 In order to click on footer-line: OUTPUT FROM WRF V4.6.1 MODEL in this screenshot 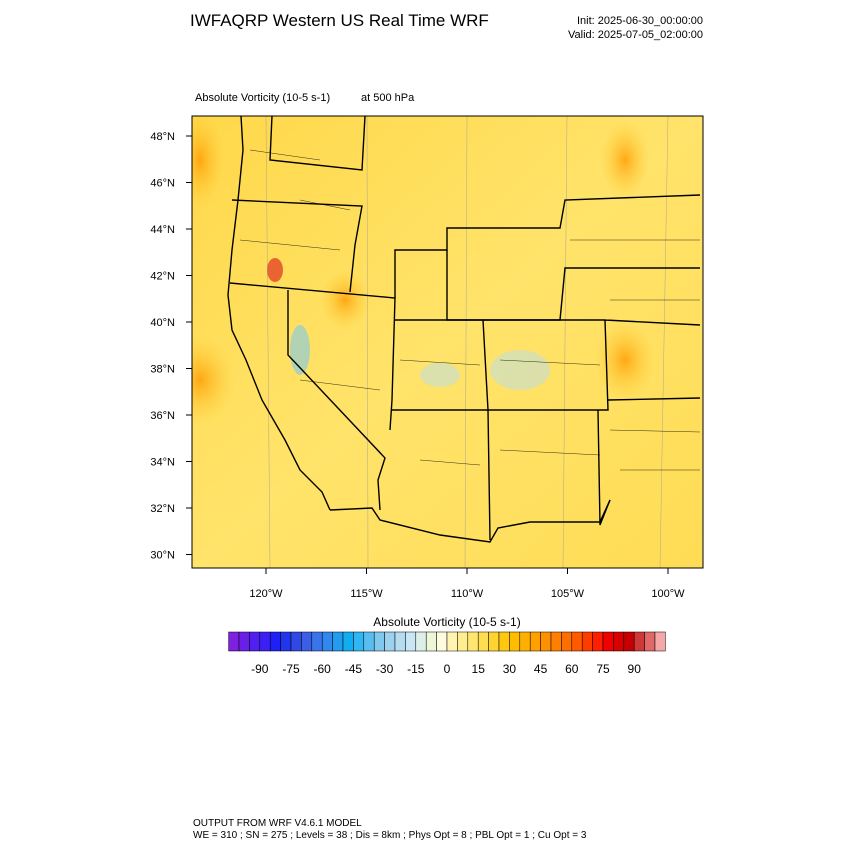, I will do `click(277, 823)`.